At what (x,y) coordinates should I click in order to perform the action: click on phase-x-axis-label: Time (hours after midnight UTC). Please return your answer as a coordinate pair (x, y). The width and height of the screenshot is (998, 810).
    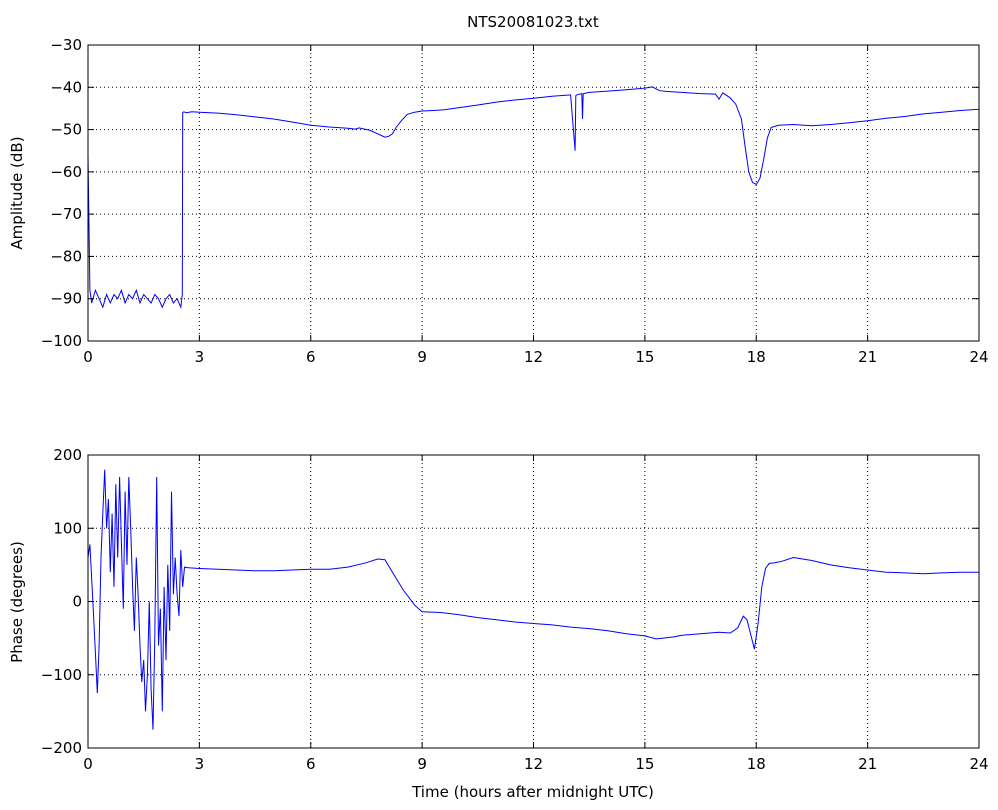
    Looking at the image, I should click on (532, 792).